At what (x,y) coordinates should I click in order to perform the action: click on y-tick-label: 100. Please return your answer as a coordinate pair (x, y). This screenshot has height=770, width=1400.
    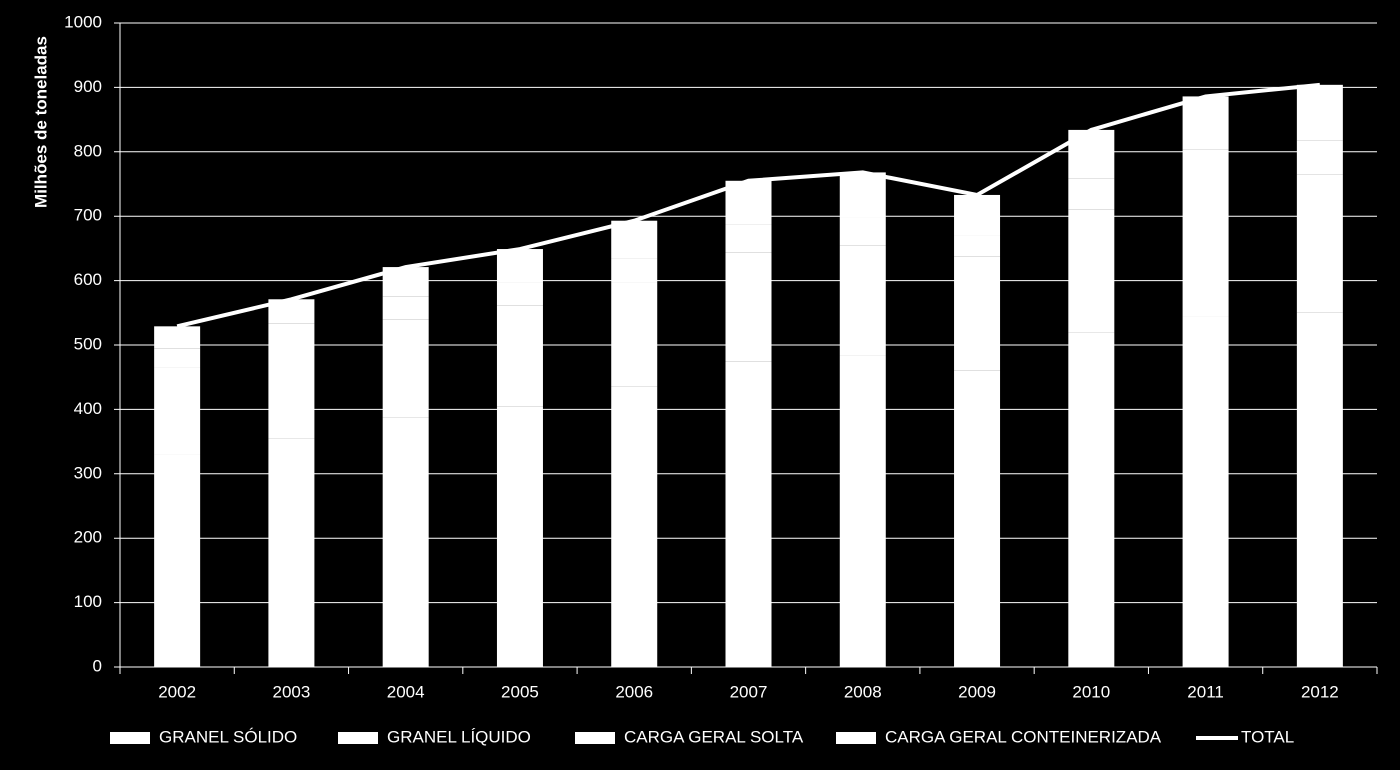
    Looking at the image, I should click on (88, 601).